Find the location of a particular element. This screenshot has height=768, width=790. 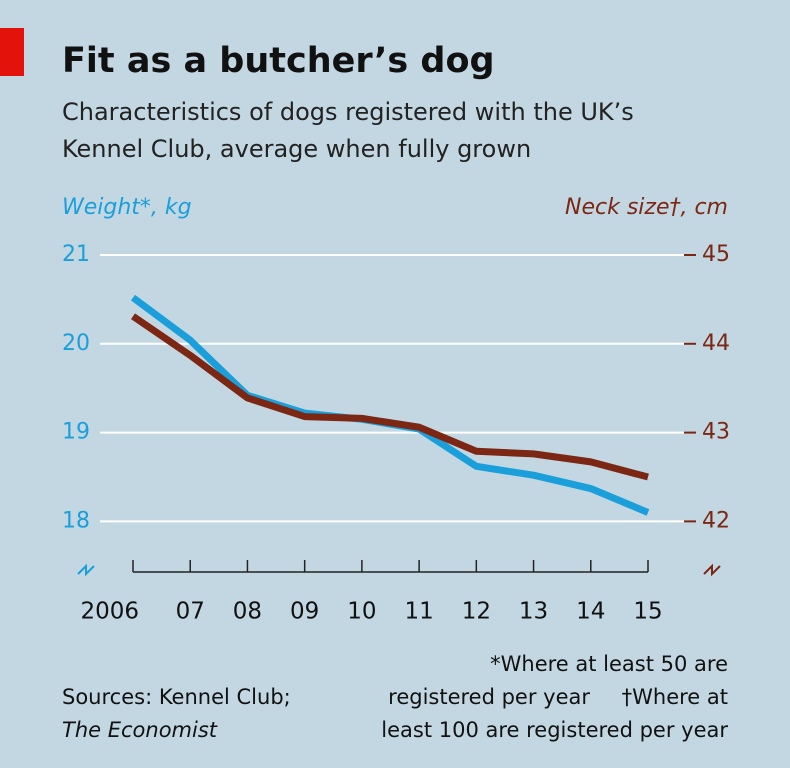

source: The Economist is located at coordinates (140, 730).